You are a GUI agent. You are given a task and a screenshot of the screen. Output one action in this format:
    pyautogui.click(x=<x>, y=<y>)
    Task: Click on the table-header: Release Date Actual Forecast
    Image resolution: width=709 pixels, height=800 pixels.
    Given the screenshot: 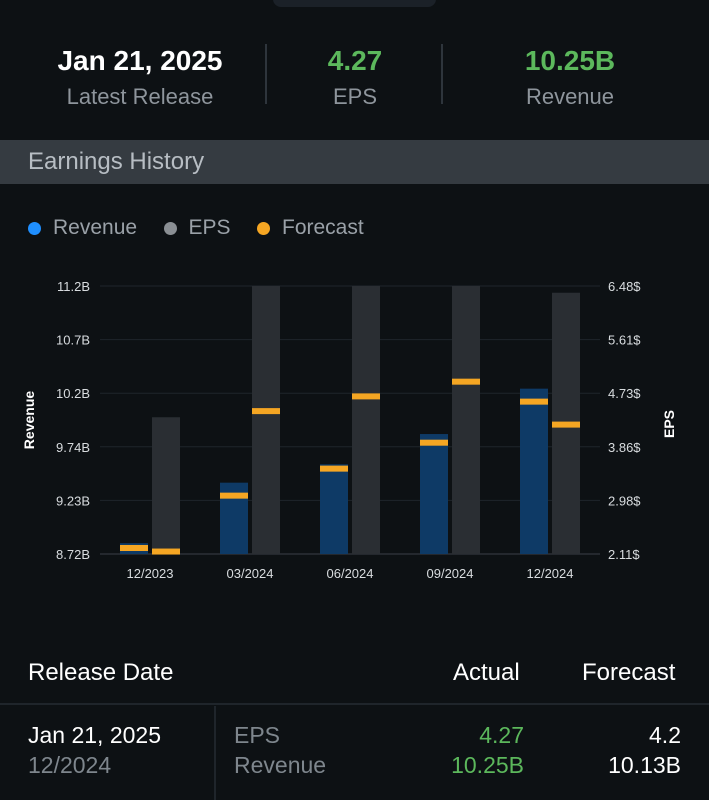 What is the action you would take?
    pyautogui.click(x=354, y=675)
    